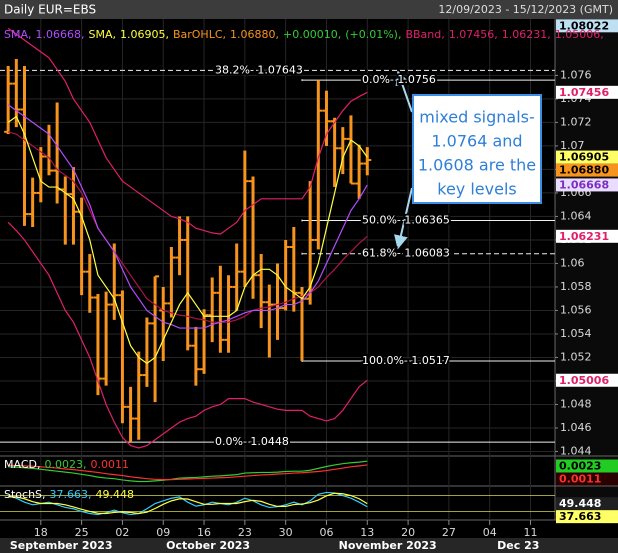  I want to click on legend-entry: 1.05006,, so click(579, 34).